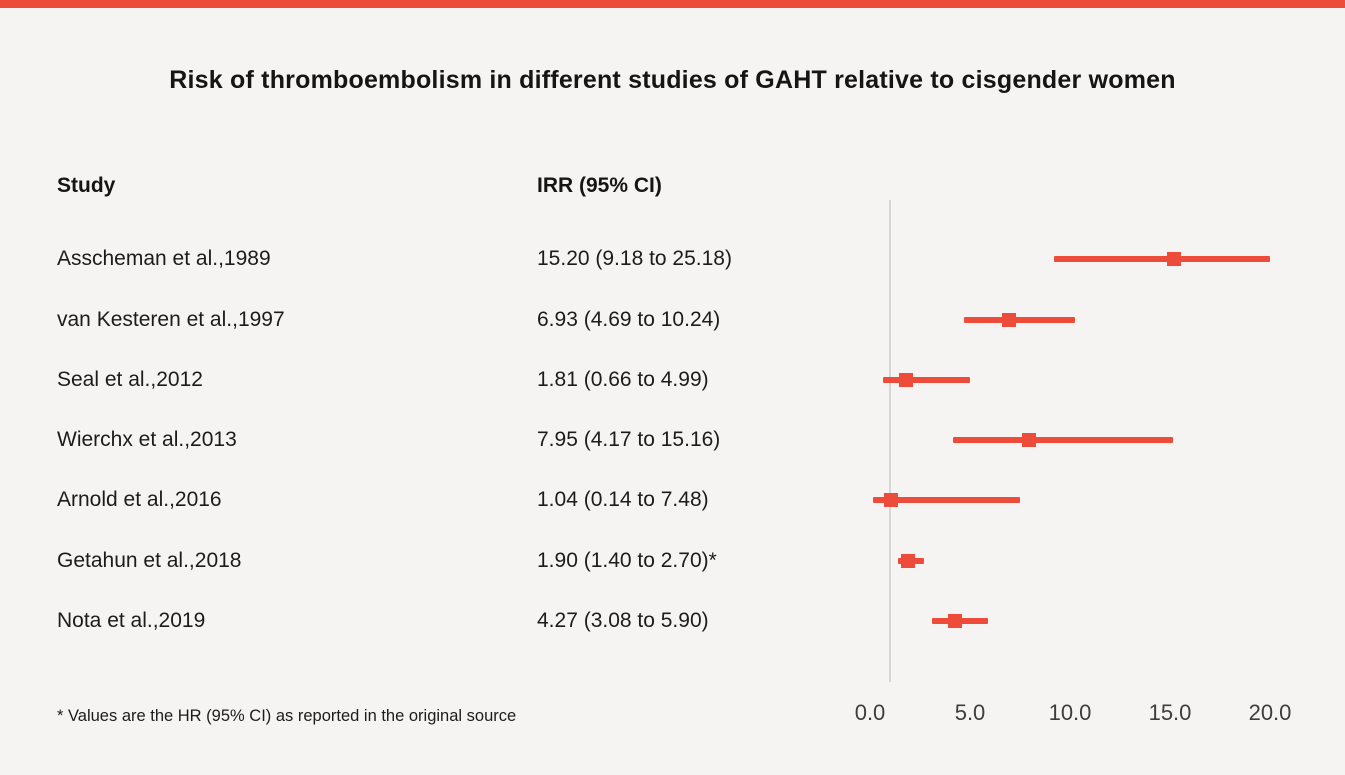 This screenshot has width=1345, height=775. I want to click on x-axis-tick-label: 10.0, so click(1070, 712).